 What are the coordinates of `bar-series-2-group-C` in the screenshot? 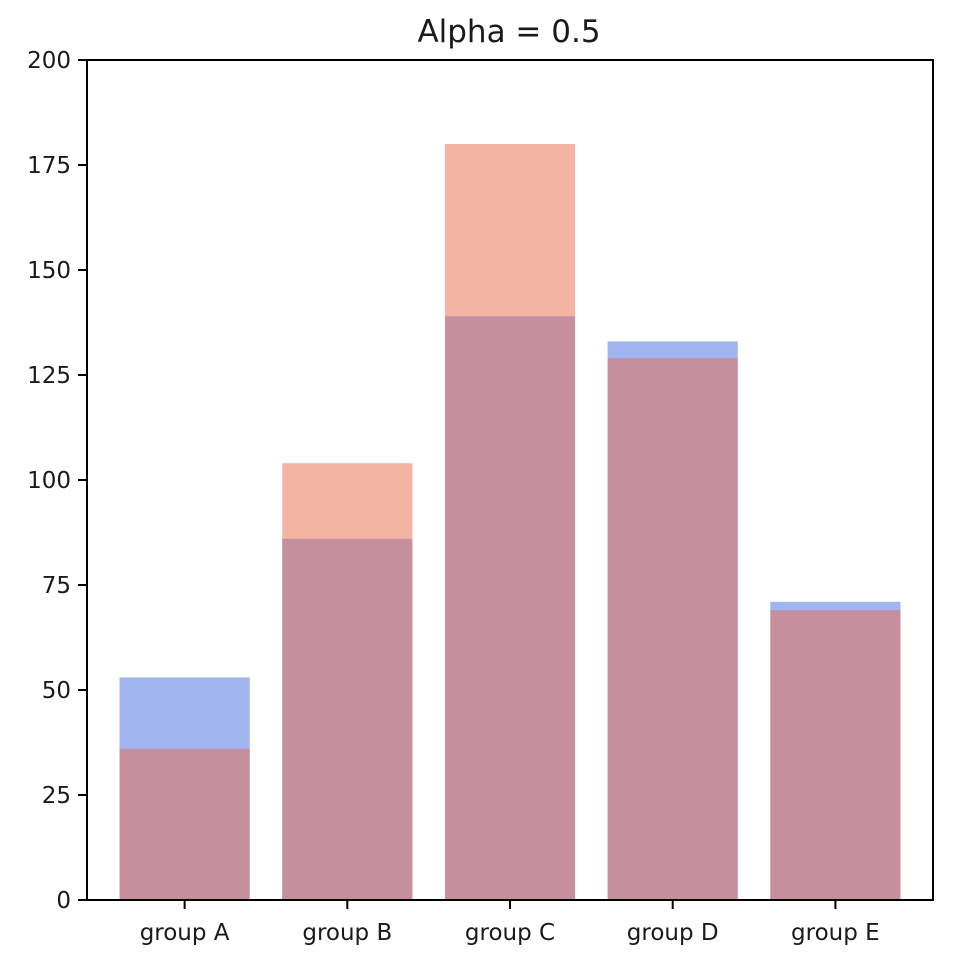 It's located at (510, 522).